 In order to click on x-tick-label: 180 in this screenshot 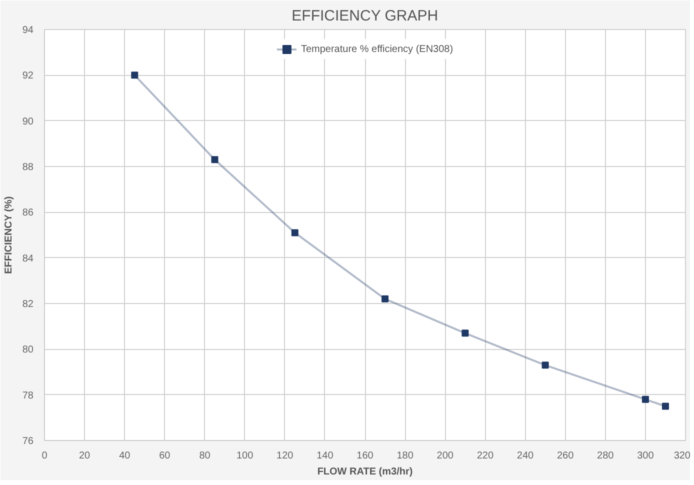, I will do `click(405, 456)`.